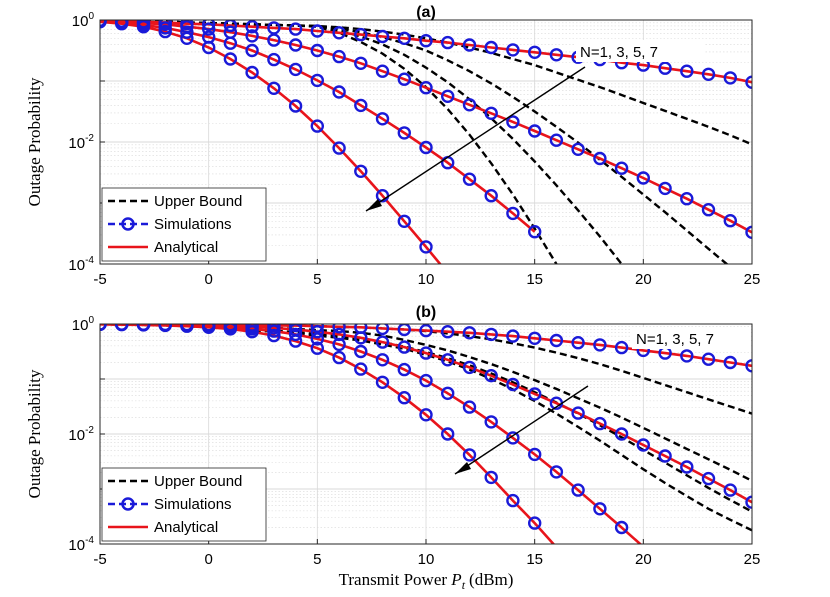 This screenshot has height=597, width=830. Describe the element at coordinates (463, 468) in the screenshot. I see `arrowhead-b` at that location.